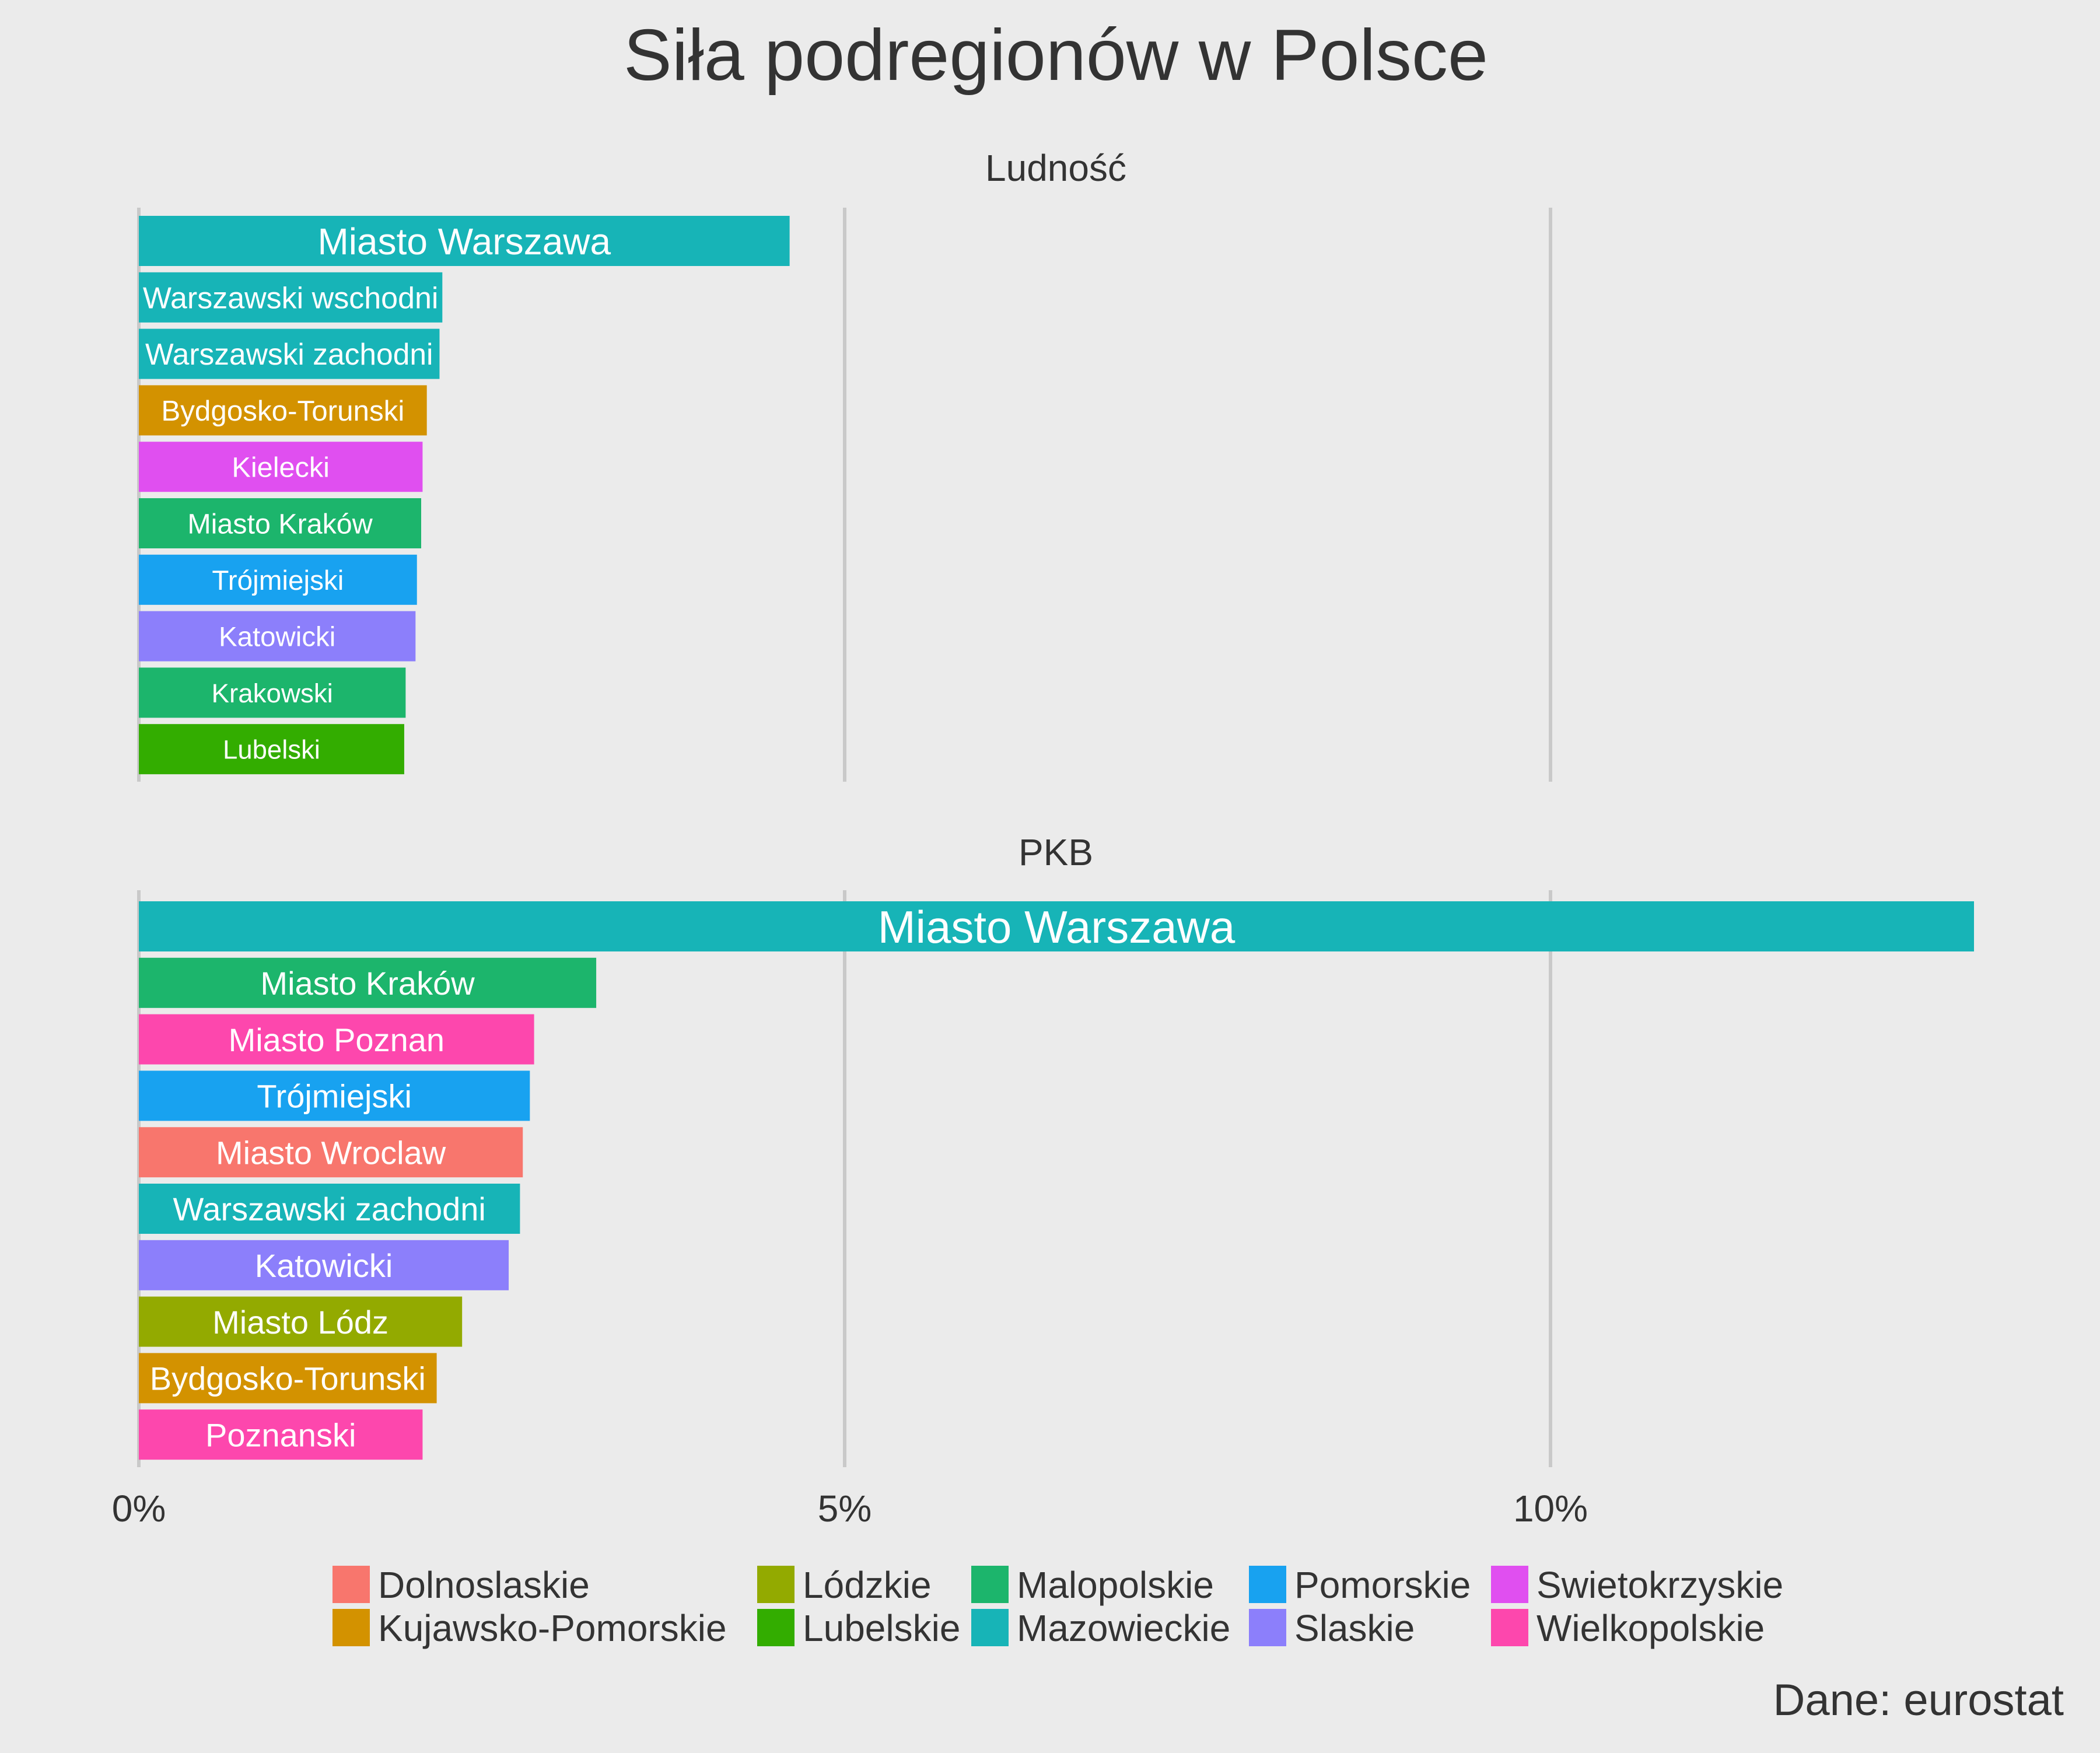  Describe the element at coordinates (1659, 1585) in the screenshot. I see `legend-label: Swietokrzyskie` at that location.